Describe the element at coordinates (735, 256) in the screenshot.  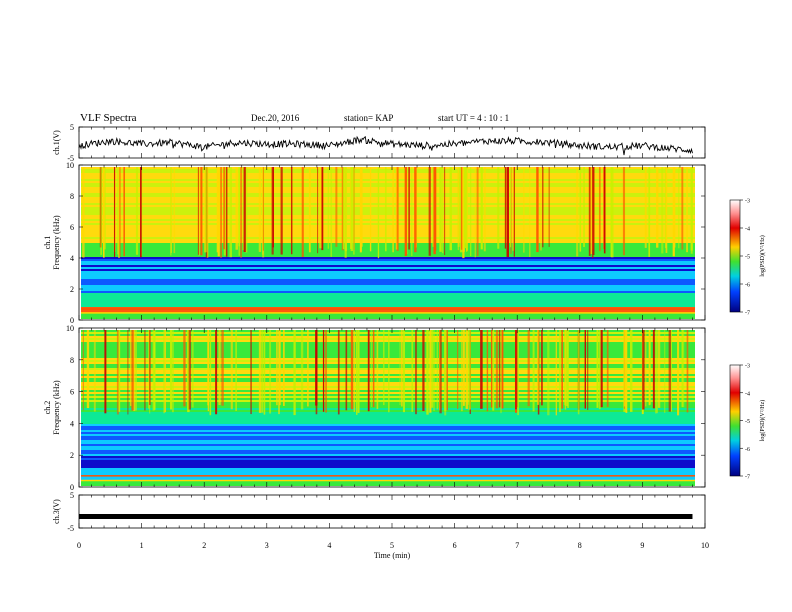
I see `colorbar` at that location.